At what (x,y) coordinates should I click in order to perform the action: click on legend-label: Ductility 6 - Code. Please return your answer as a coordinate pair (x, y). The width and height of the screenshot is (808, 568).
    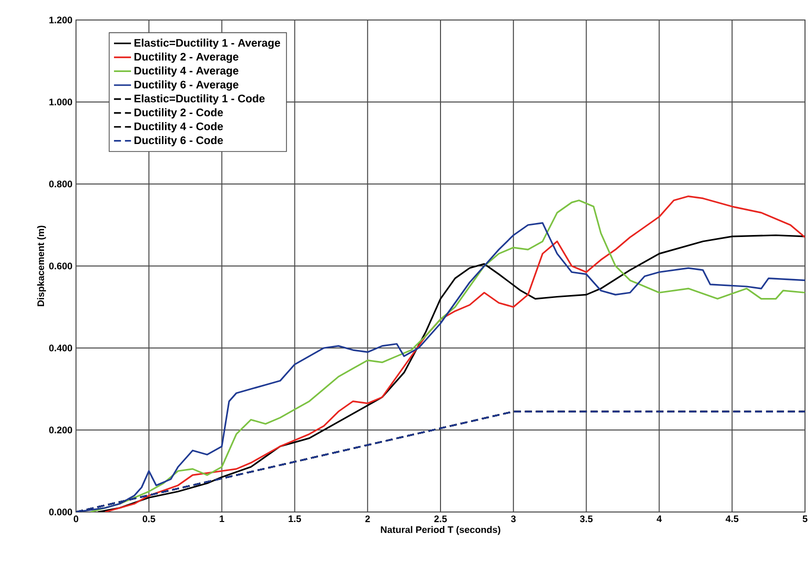
    Looking at the image, I should click on (178, 141).